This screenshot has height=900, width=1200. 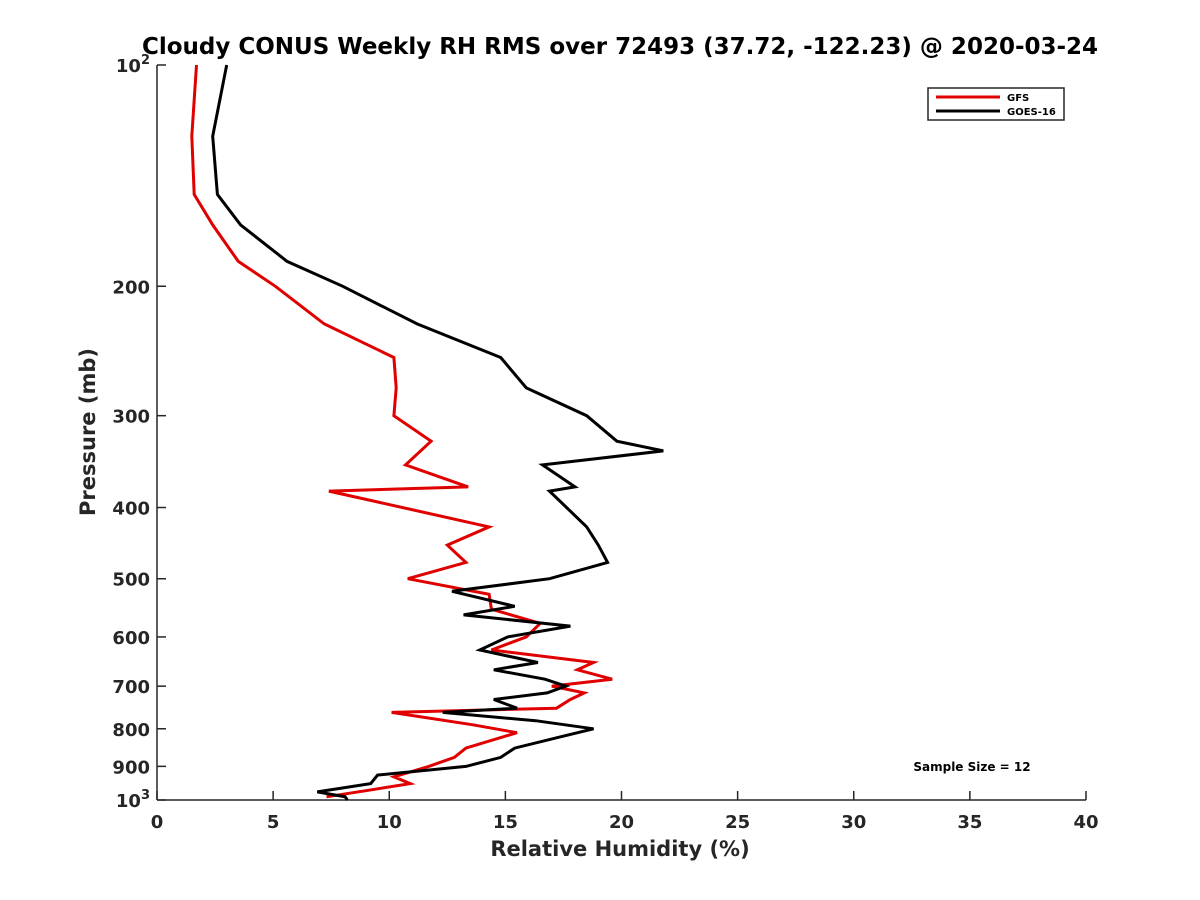 What do you see at coordinates (131, 580) in the screenshot?
I see `y-tick-label: 500` at bounding box center [131, 580].